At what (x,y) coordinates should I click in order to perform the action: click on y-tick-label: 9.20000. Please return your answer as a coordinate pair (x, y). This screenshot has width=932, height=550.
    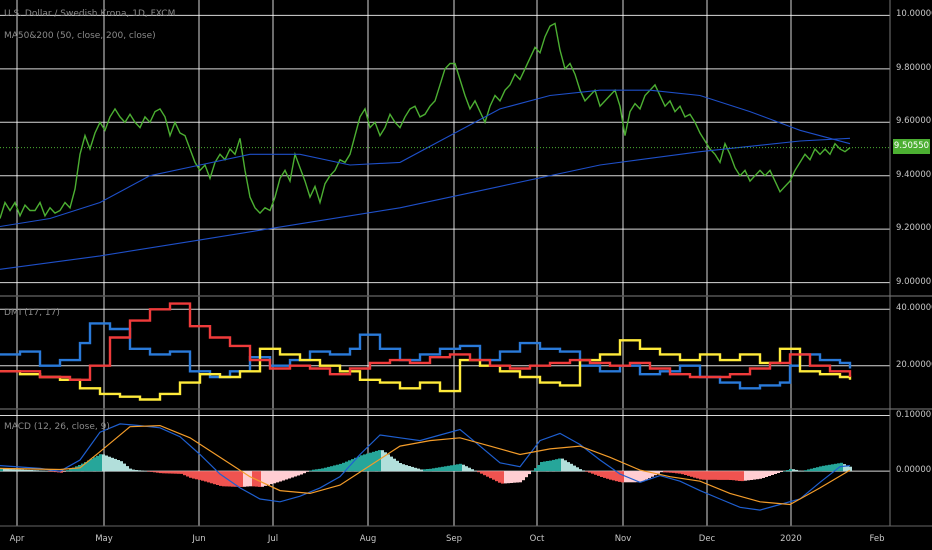
    Looking at the image, I should click on (914, 228).